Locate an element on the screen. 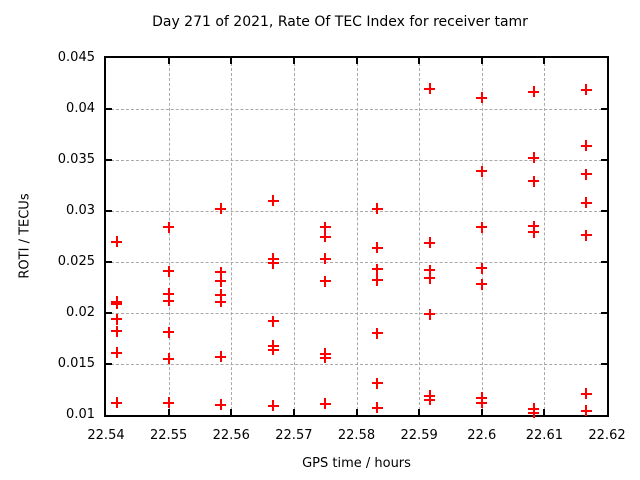  x-tick-label: 22.54 is located at coordinates (106, 435).